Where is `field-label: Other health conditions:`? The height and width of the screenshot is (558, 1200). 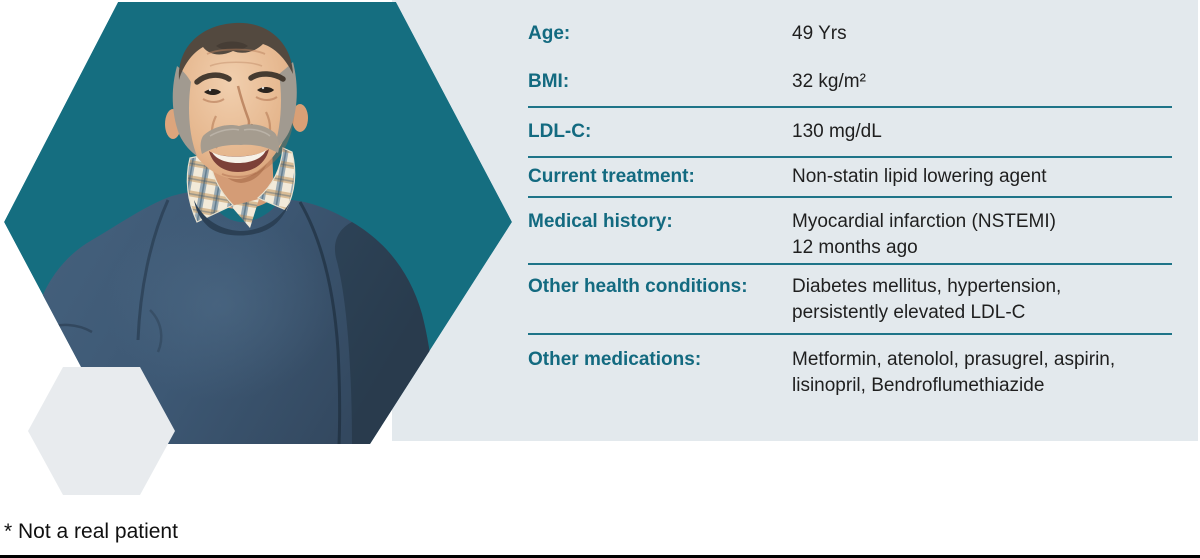 field-label: Other health conditions: is located at coordinates (638, 286).